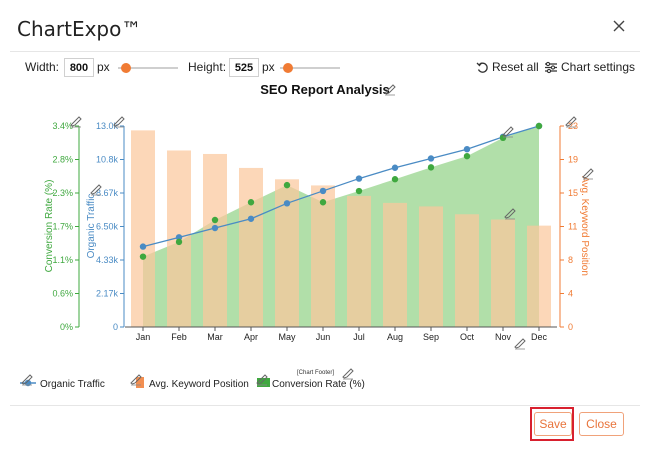 The width and height of the screenshot is (650, 458). I want to click on height-slider-track, so click(310, 68).